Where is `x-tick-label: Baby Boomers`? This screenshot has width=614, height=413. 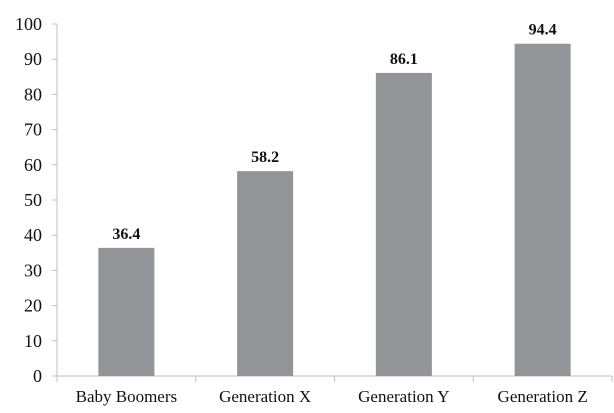
x-tick-label: Baby Boomers is located at coordinates (127, 396).